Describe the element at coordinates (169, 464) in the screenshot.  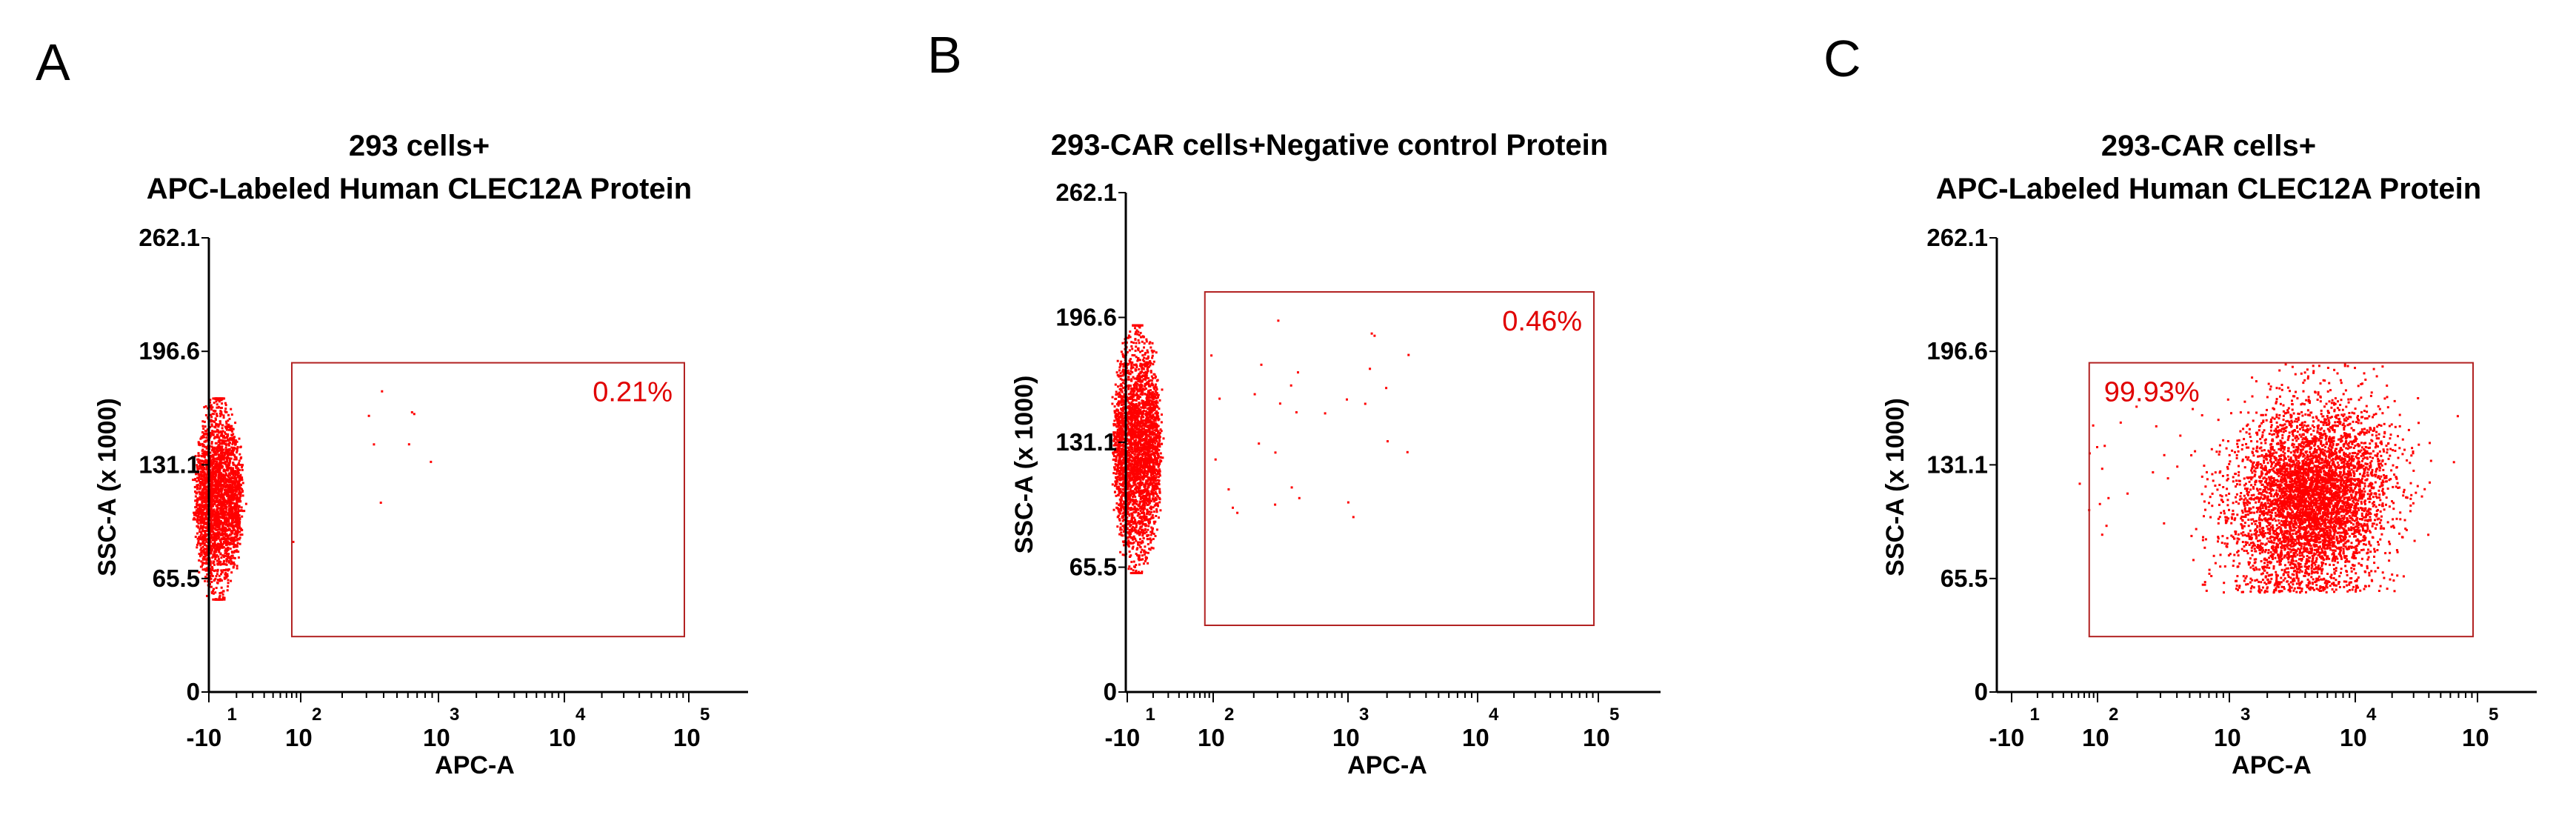
I see `y-tick-label: 131.1` at that location.